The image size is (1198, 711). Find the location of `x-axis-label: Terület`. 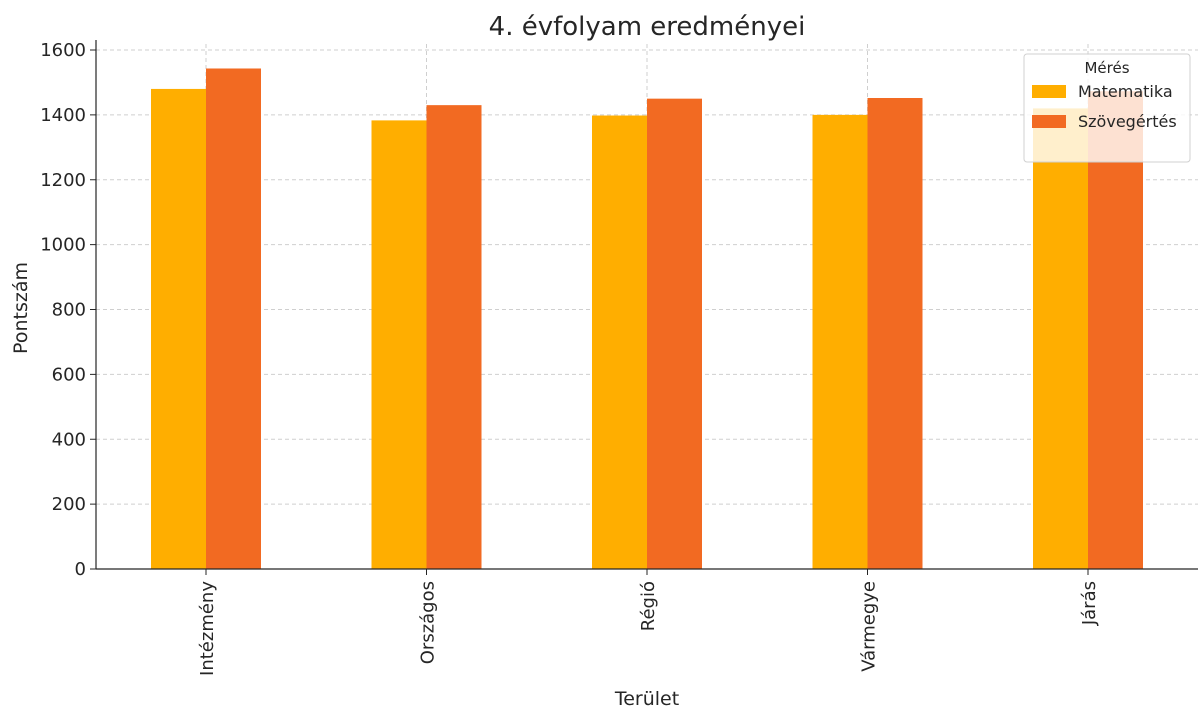

x-axis-label: Terület is located at coordinates (646, 699).